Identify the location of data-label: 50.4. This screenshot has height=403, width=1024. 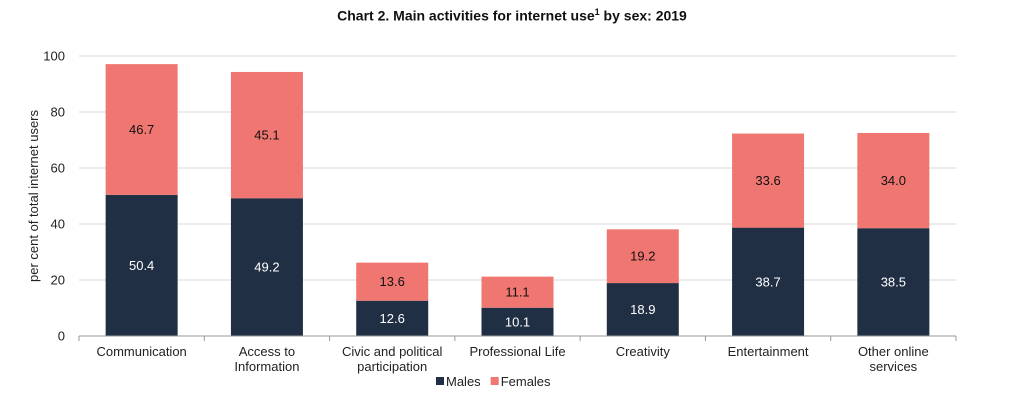
(141, 265).